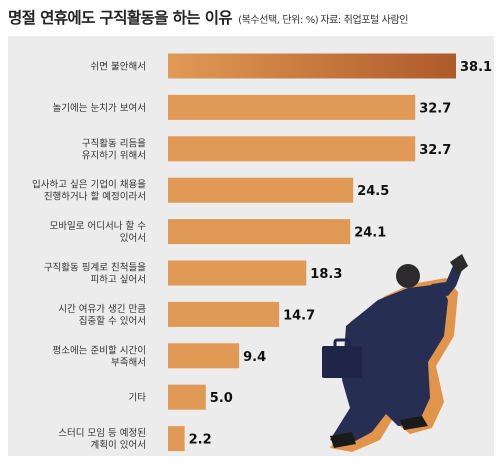 This screenshot has height=463, width=500. What do you see at coordinates (118, 67) in the screenshot?
I see `category-label-1: 쉬면 불안해서` at bounding box center [118, 67].